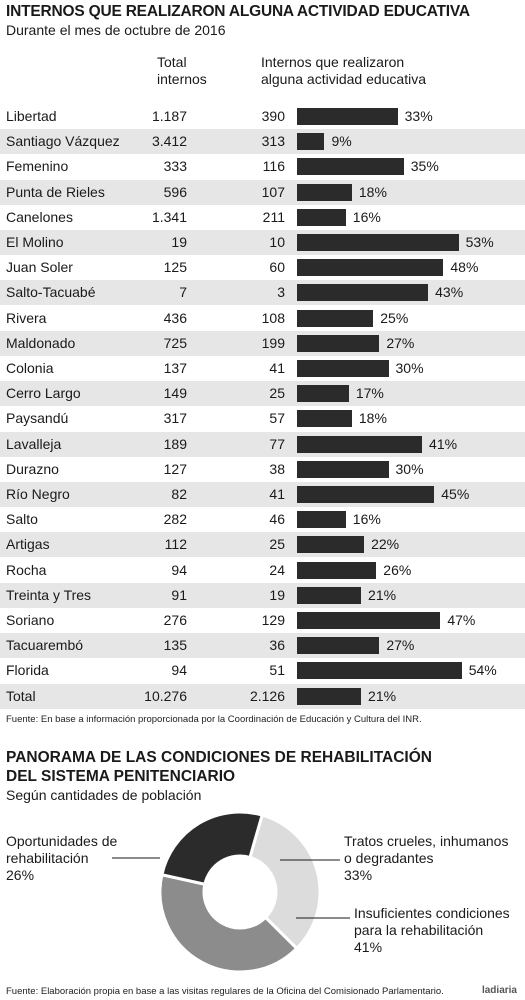 This screenshot has width=525, height=1000. I want to click on row-name: Santiago Vázquez, so click(63, 141).